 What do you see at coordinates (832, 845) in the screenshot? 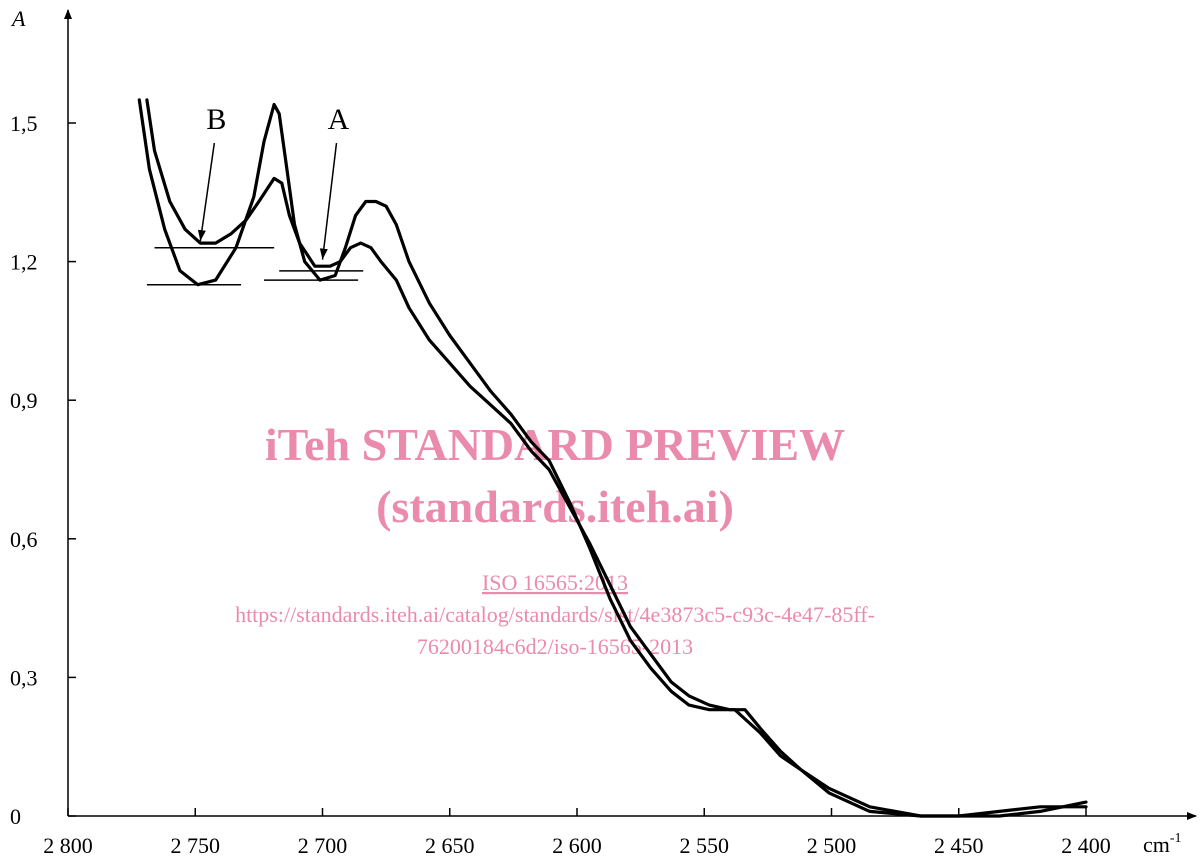
I see `x-tick-label: 2 500` at bounding box center [832, 845].